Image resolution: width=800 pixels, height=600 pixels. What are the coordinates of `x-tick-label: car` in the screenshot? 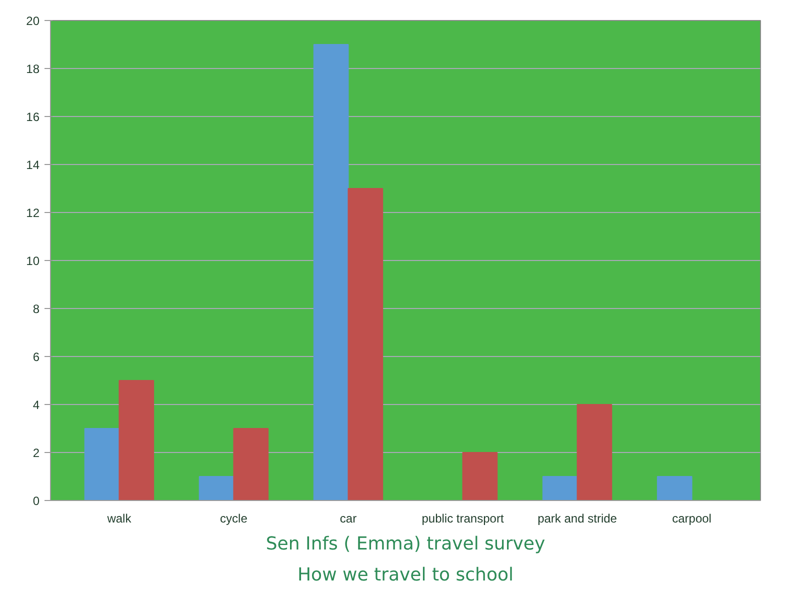 It's located at (348, 519).